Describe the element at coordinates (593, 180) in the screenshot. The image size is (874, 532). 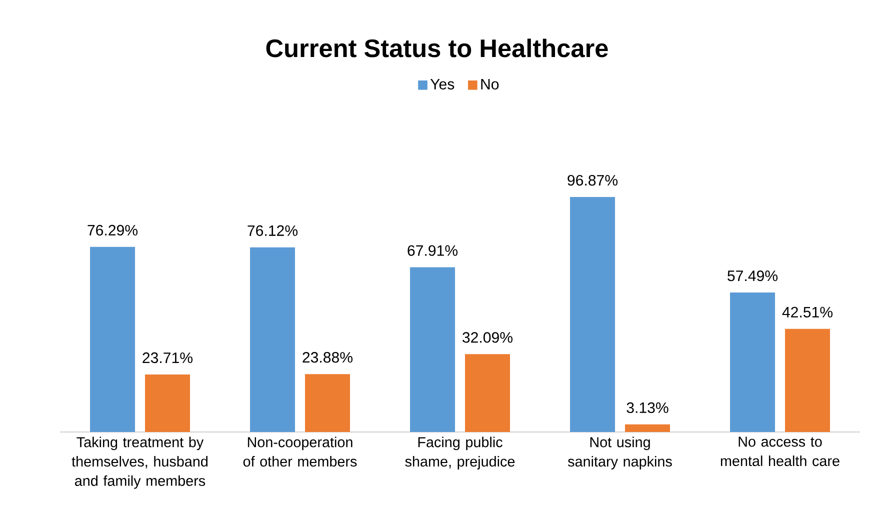
I see `data-label: 96.87%` at that location.